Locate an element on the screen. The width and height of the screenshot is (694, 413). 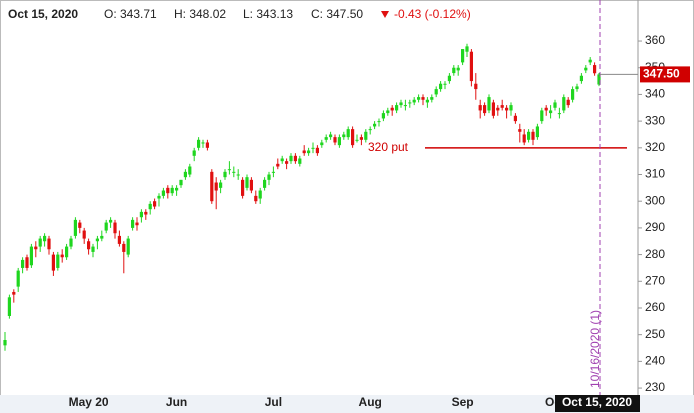
x-tick-label: Aug is located at coordinates (370, 402).